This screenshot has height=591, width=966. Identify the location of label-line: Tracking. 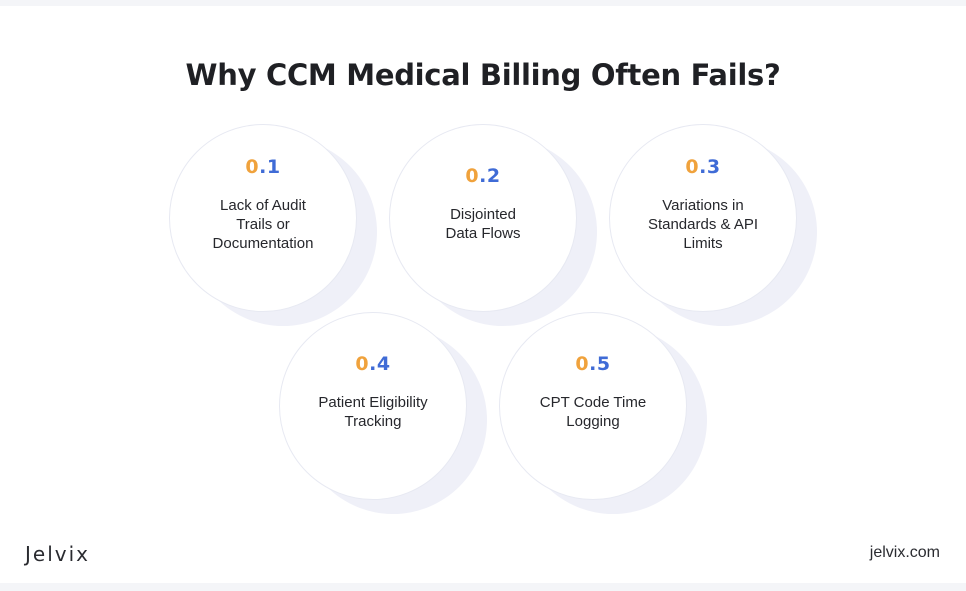
(373, 421).